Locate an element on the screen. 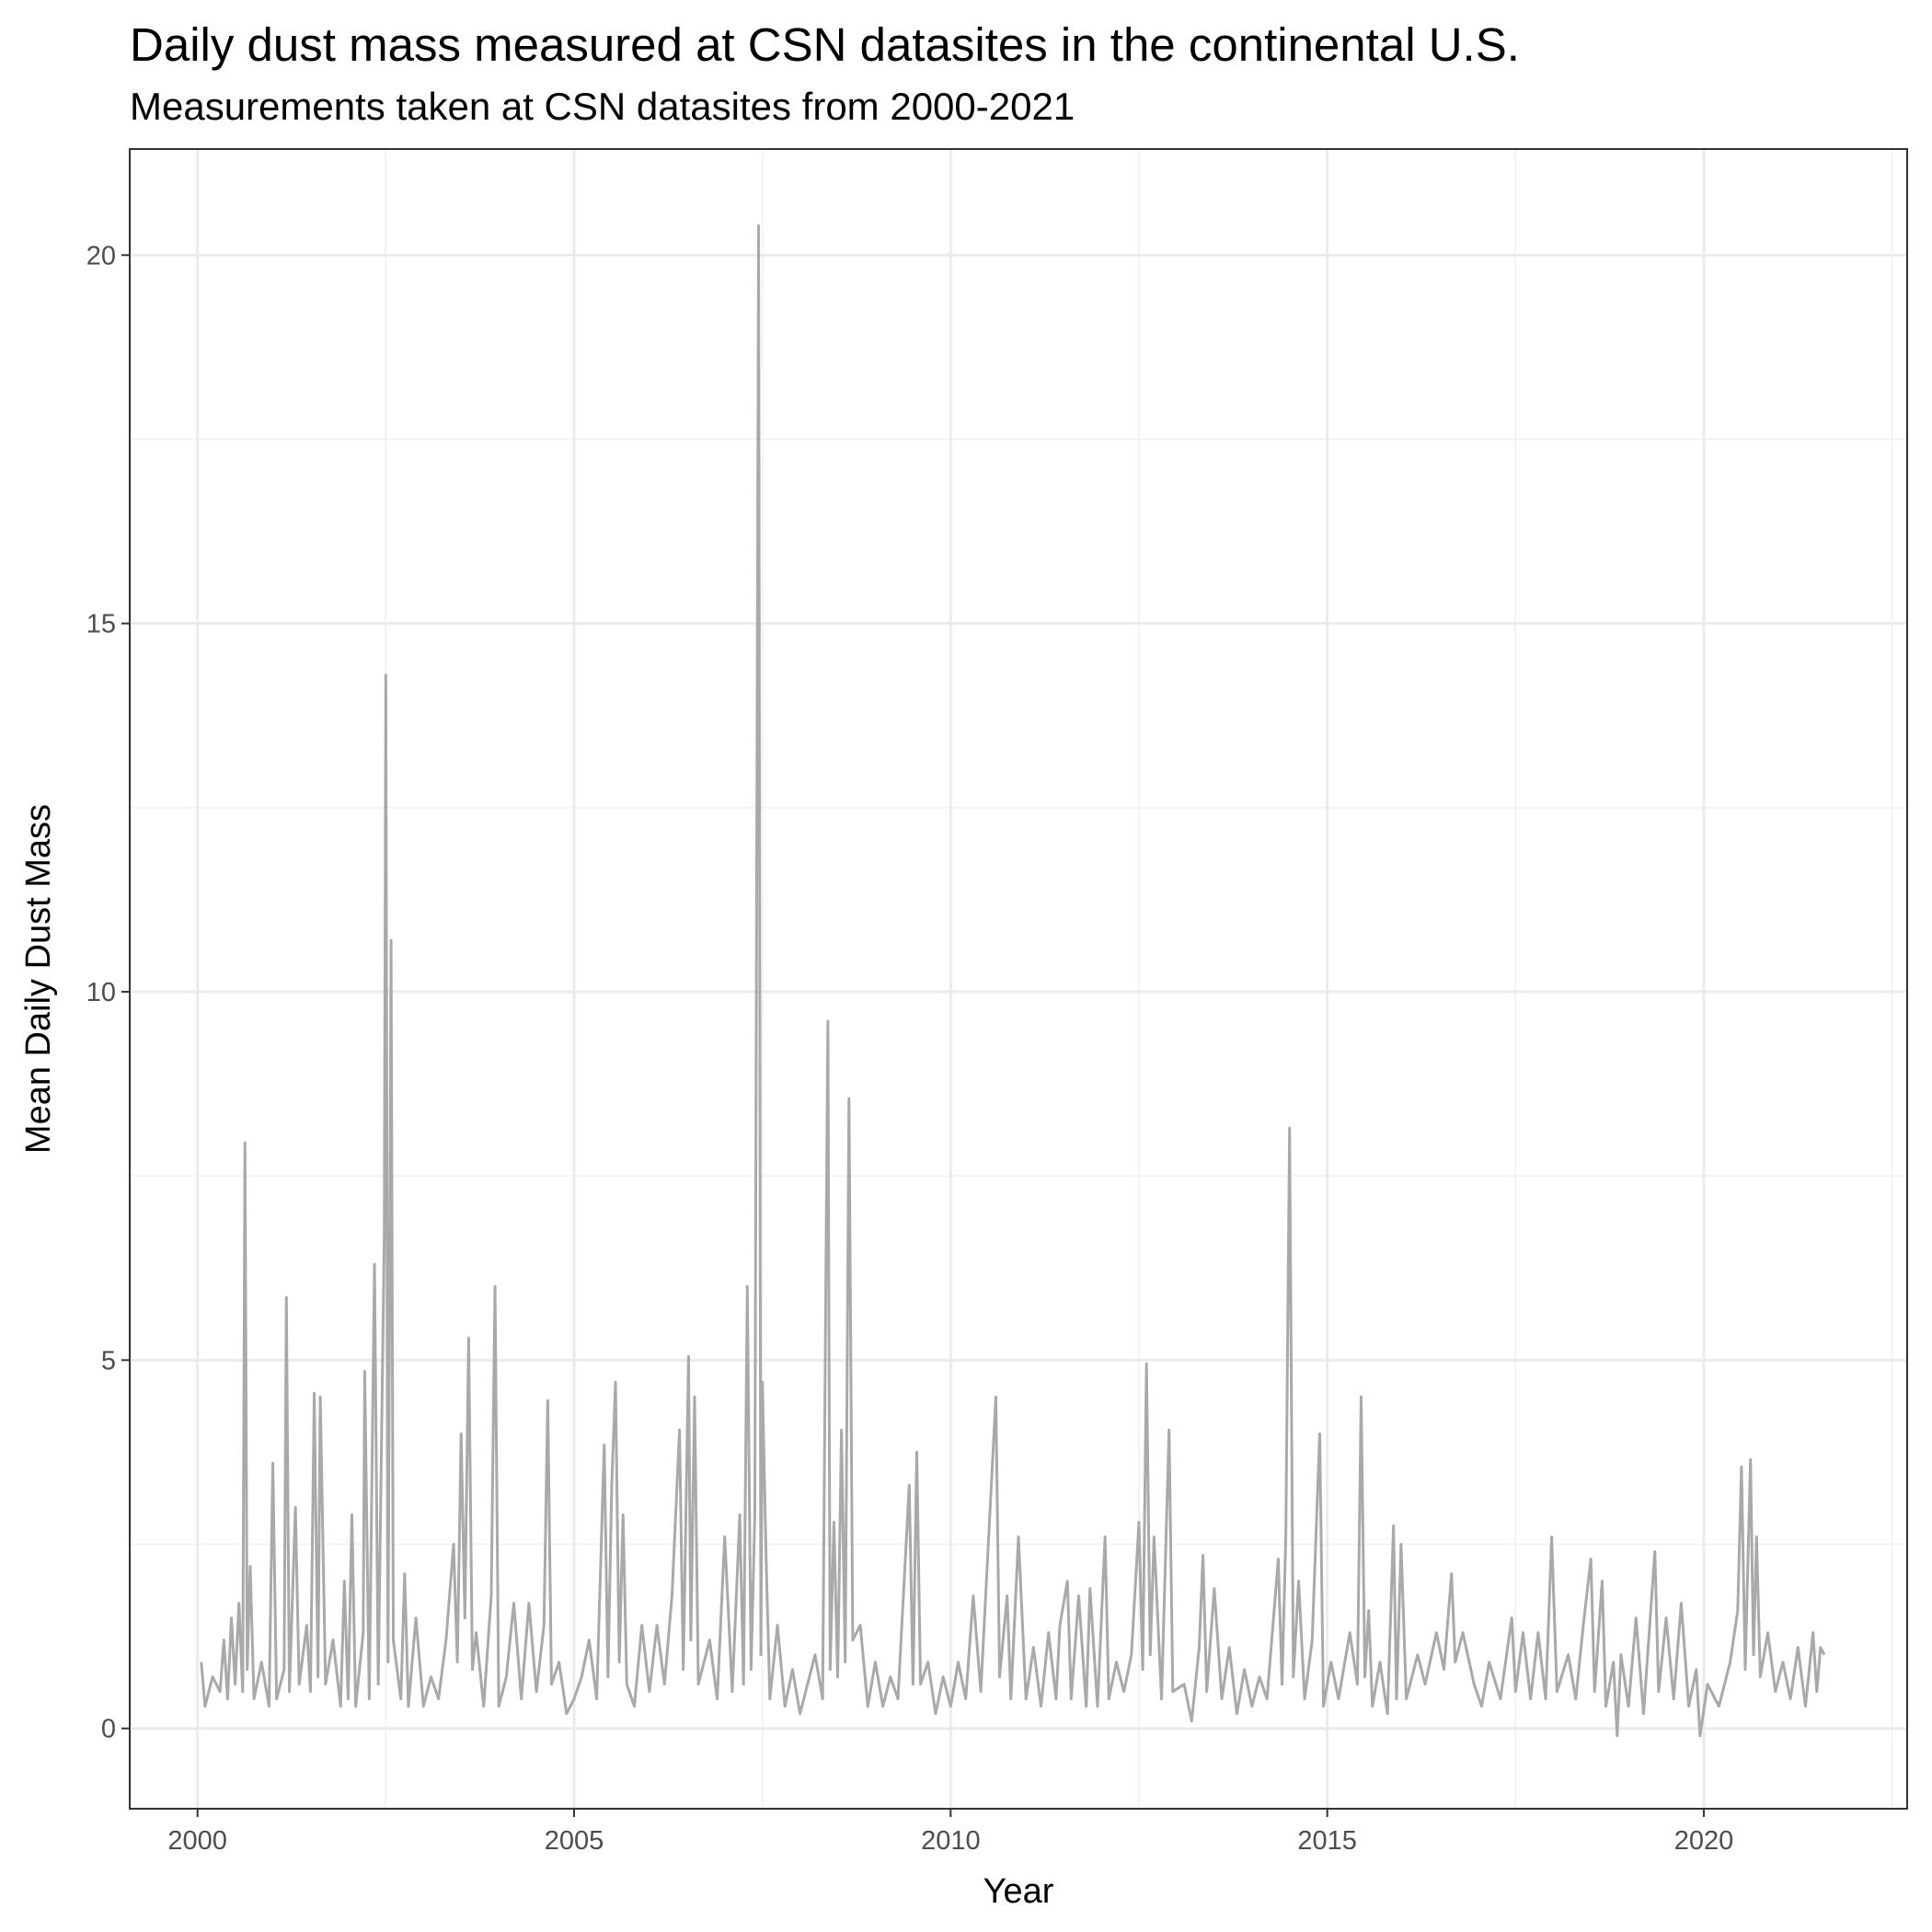 Image resolution: width=1932 pixels, height=1932 pixels. x-axis-title: Year is located at coordinates (1018, 1891).